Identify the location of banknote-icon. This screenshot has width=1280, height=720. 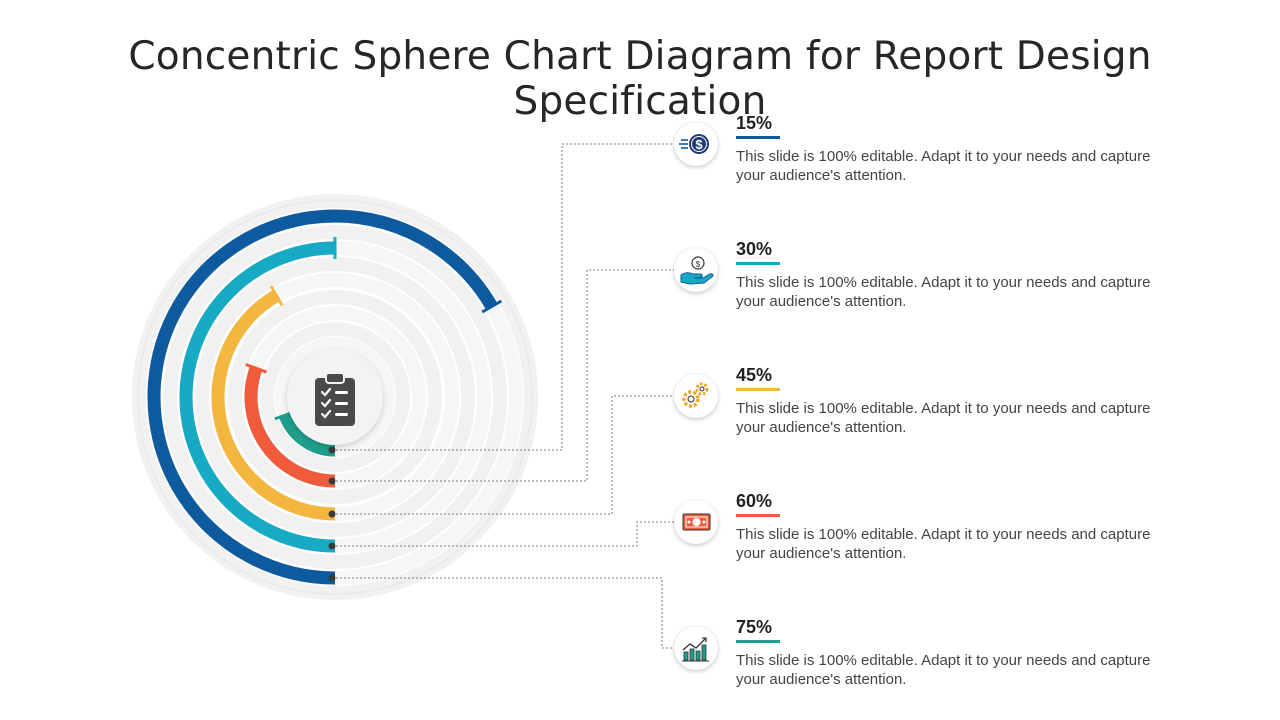
(696, 522).